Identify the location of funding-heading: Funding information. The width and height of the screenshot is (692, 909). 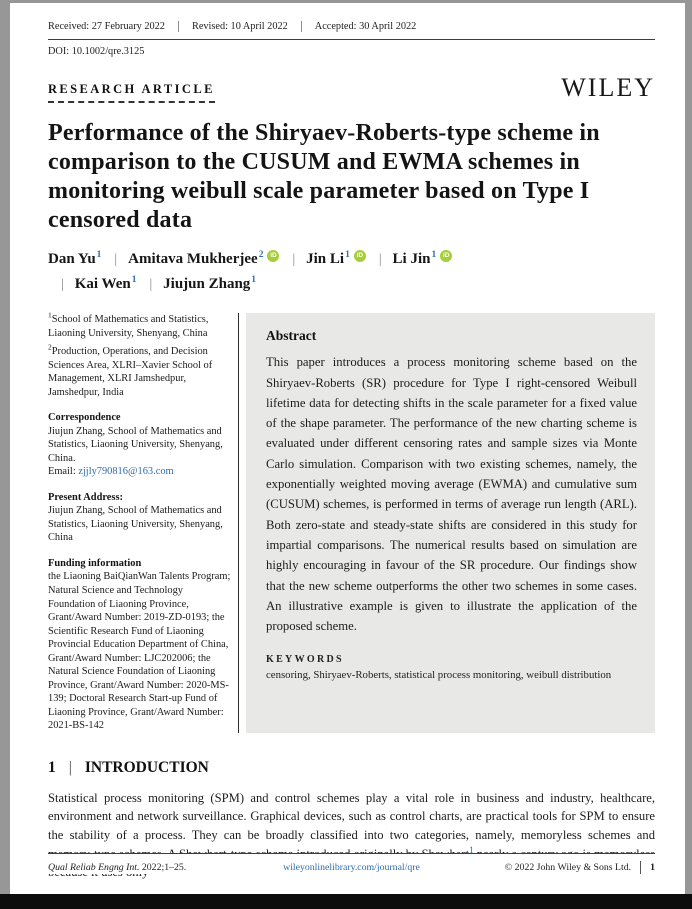
(95, 563).